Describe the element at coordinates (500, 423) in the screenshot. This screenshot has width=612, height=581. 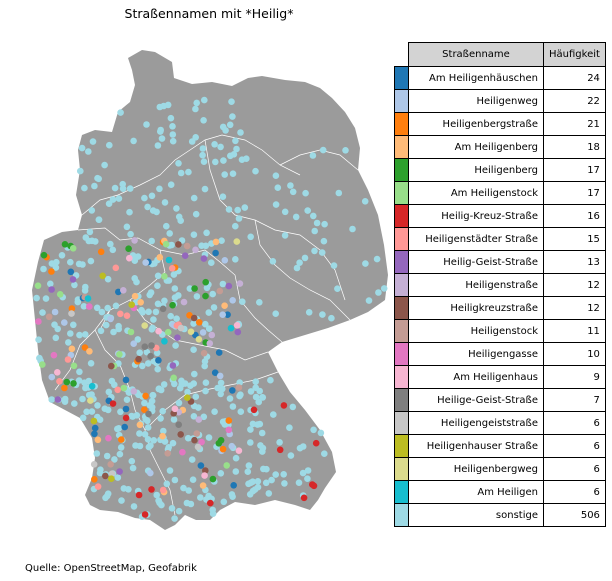
I see `legend-row: Heiligengeiststraße 6` at that location.